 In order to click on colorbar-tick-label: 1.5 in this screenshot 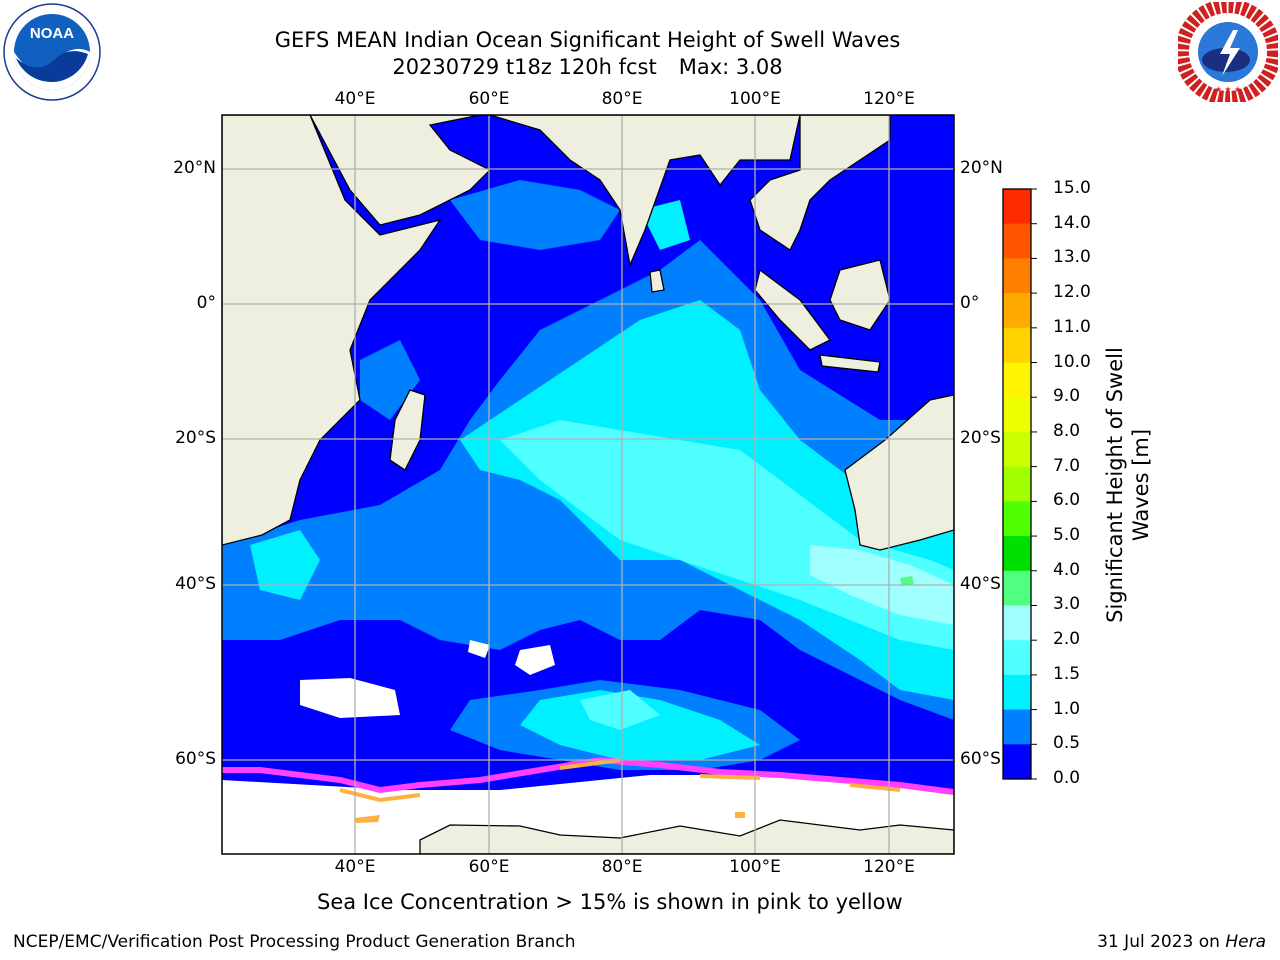, I will do `click(1067, 673)`.